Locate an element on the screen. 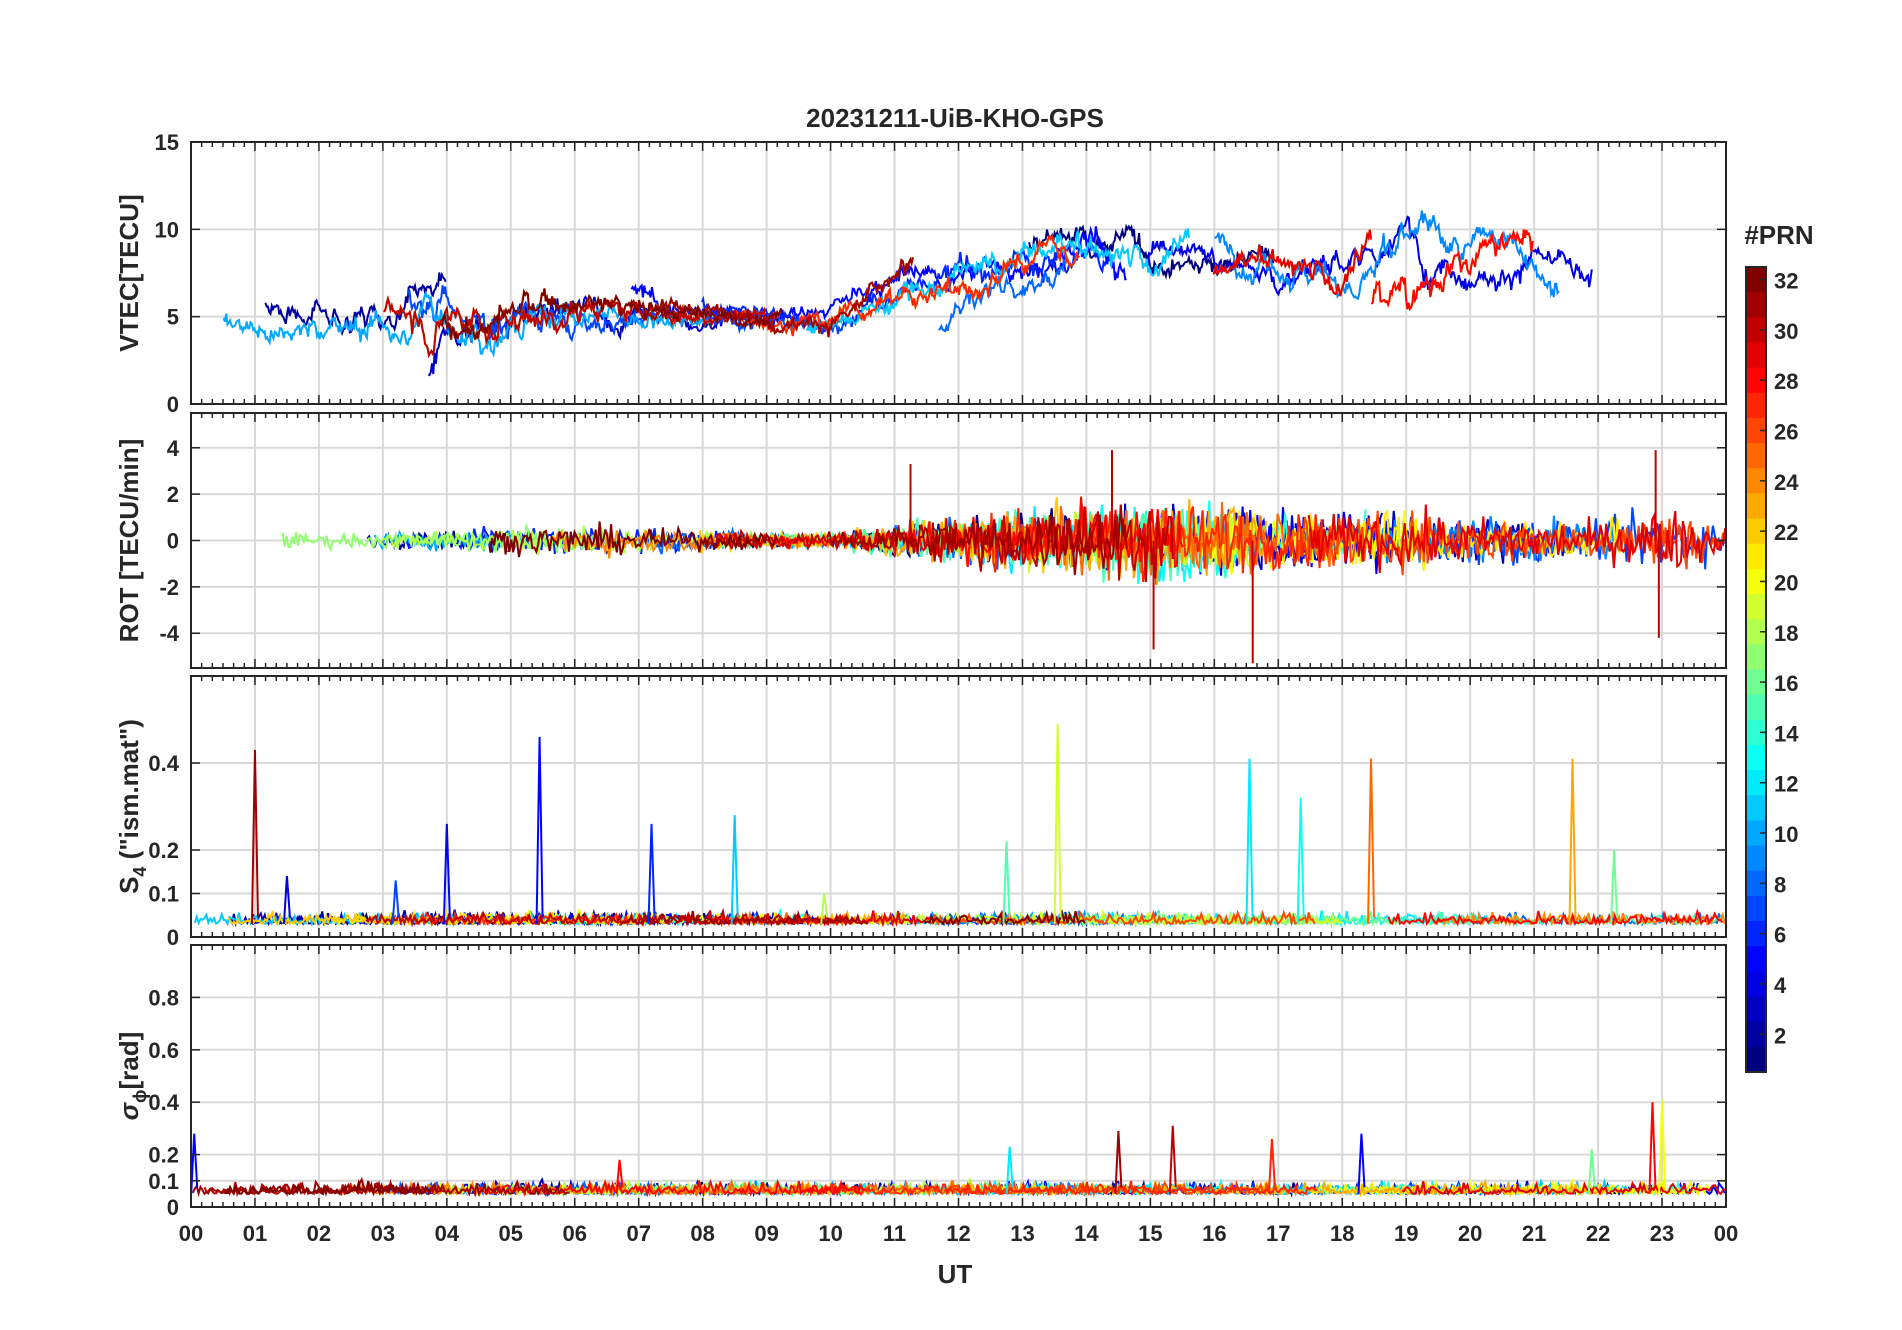  x-tick-label: 01 is located at coordinates (255, 1233).